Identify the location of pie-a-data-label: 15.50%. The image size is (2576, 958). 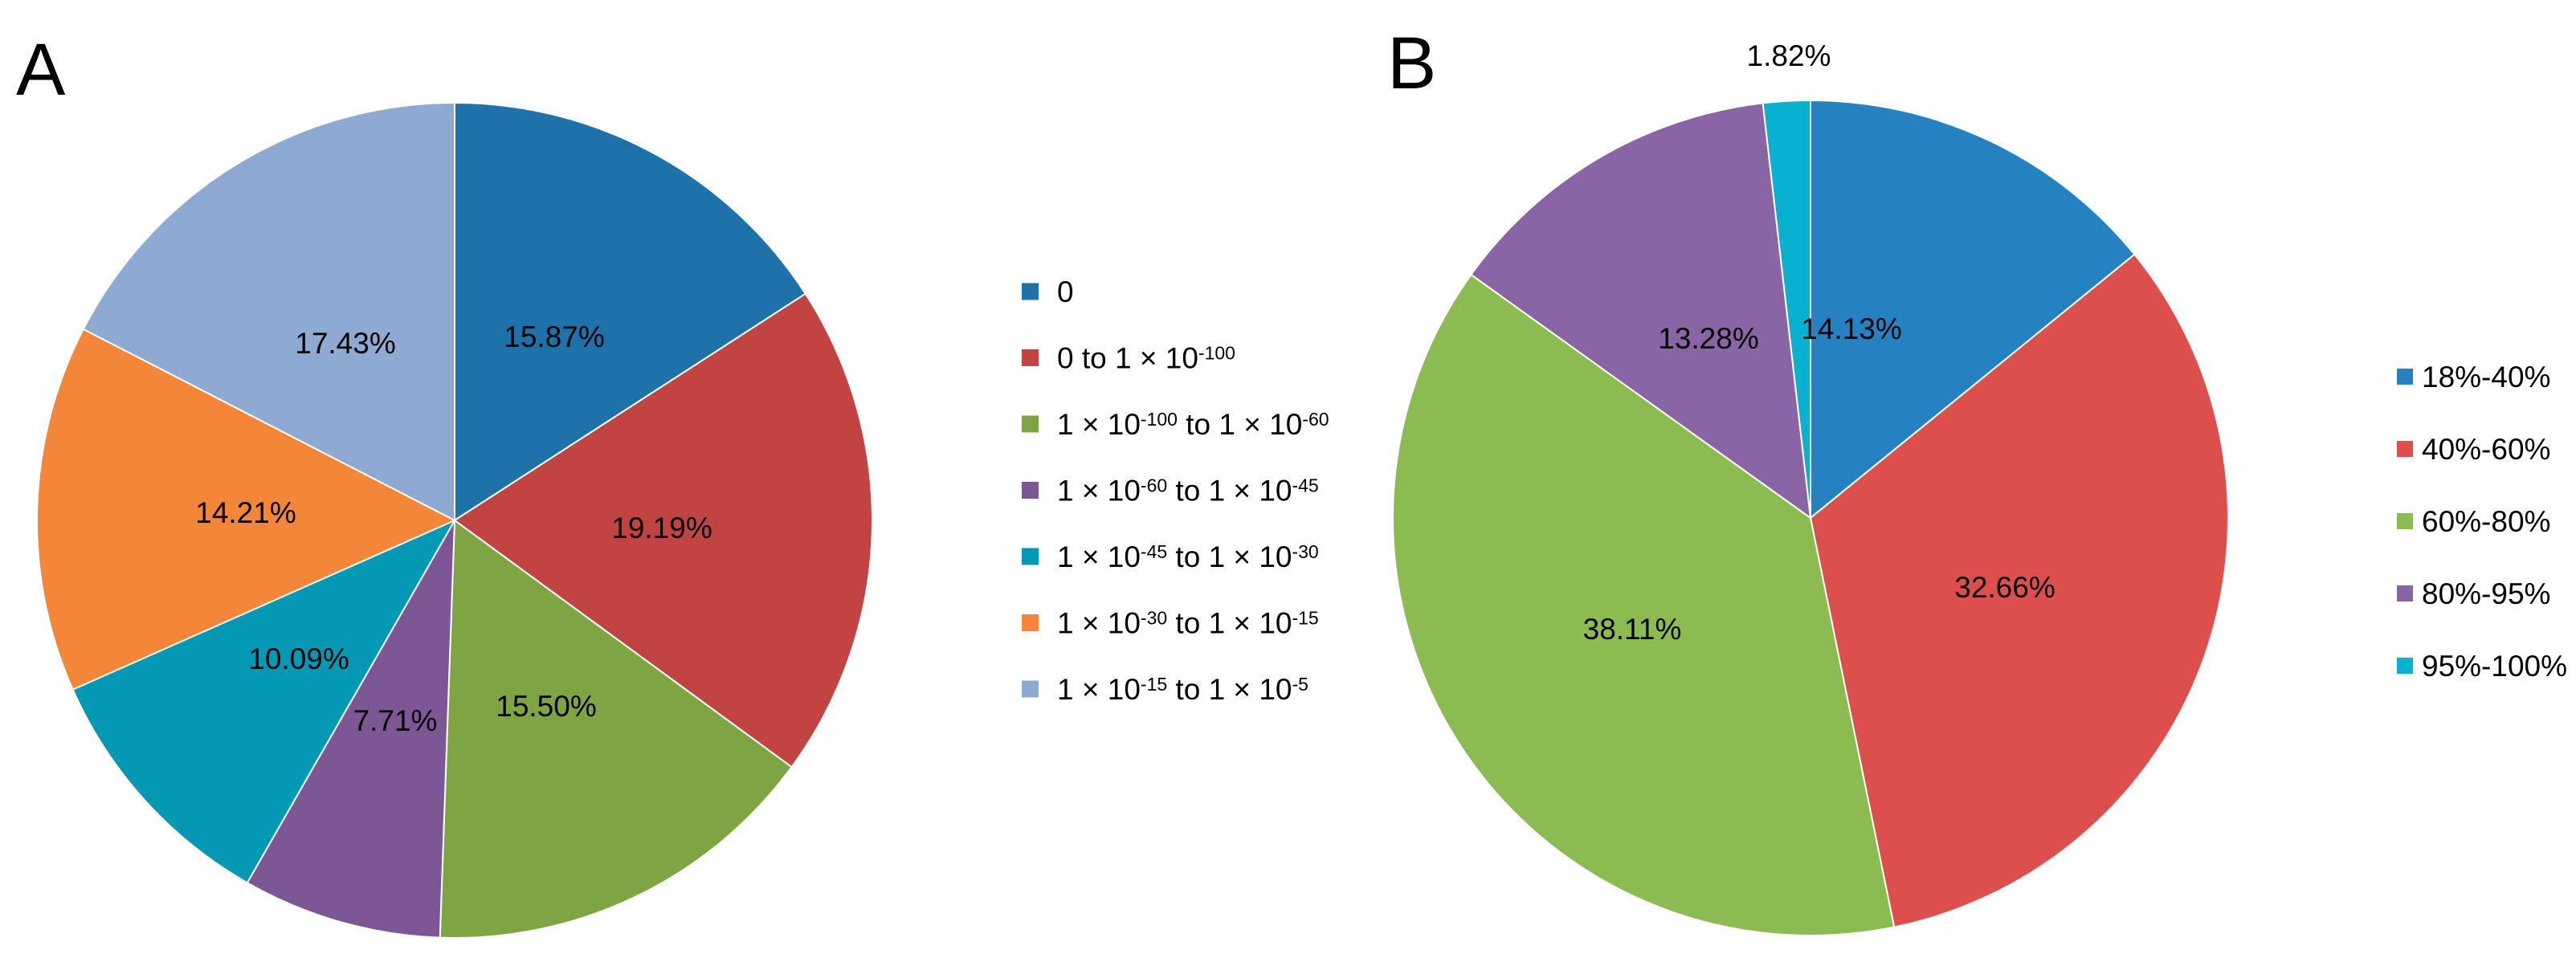
(546, 706).